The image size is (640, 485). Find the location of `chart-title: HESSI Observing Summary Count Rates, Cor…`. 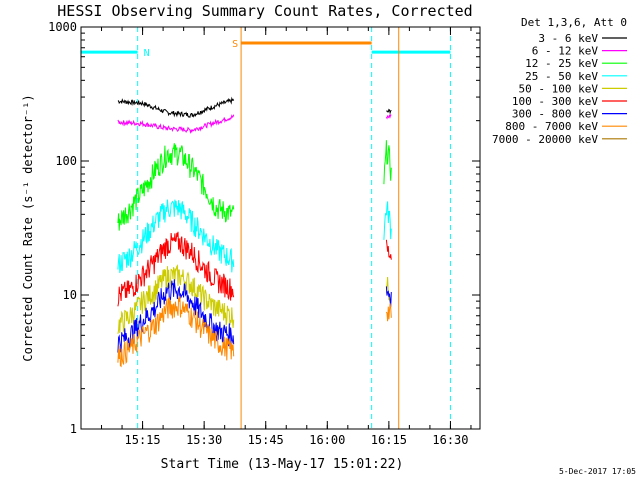

chart-title: HESSI Observing Summary Count Rates, Cor… is located at coordinates (264, 11).